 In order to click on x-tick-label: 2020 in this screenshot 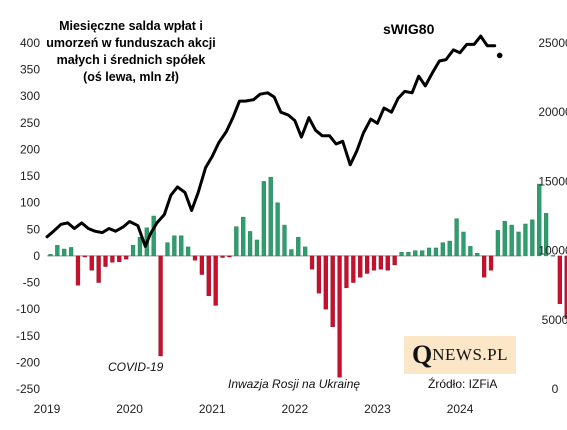, I will do `click(129, 409)`.